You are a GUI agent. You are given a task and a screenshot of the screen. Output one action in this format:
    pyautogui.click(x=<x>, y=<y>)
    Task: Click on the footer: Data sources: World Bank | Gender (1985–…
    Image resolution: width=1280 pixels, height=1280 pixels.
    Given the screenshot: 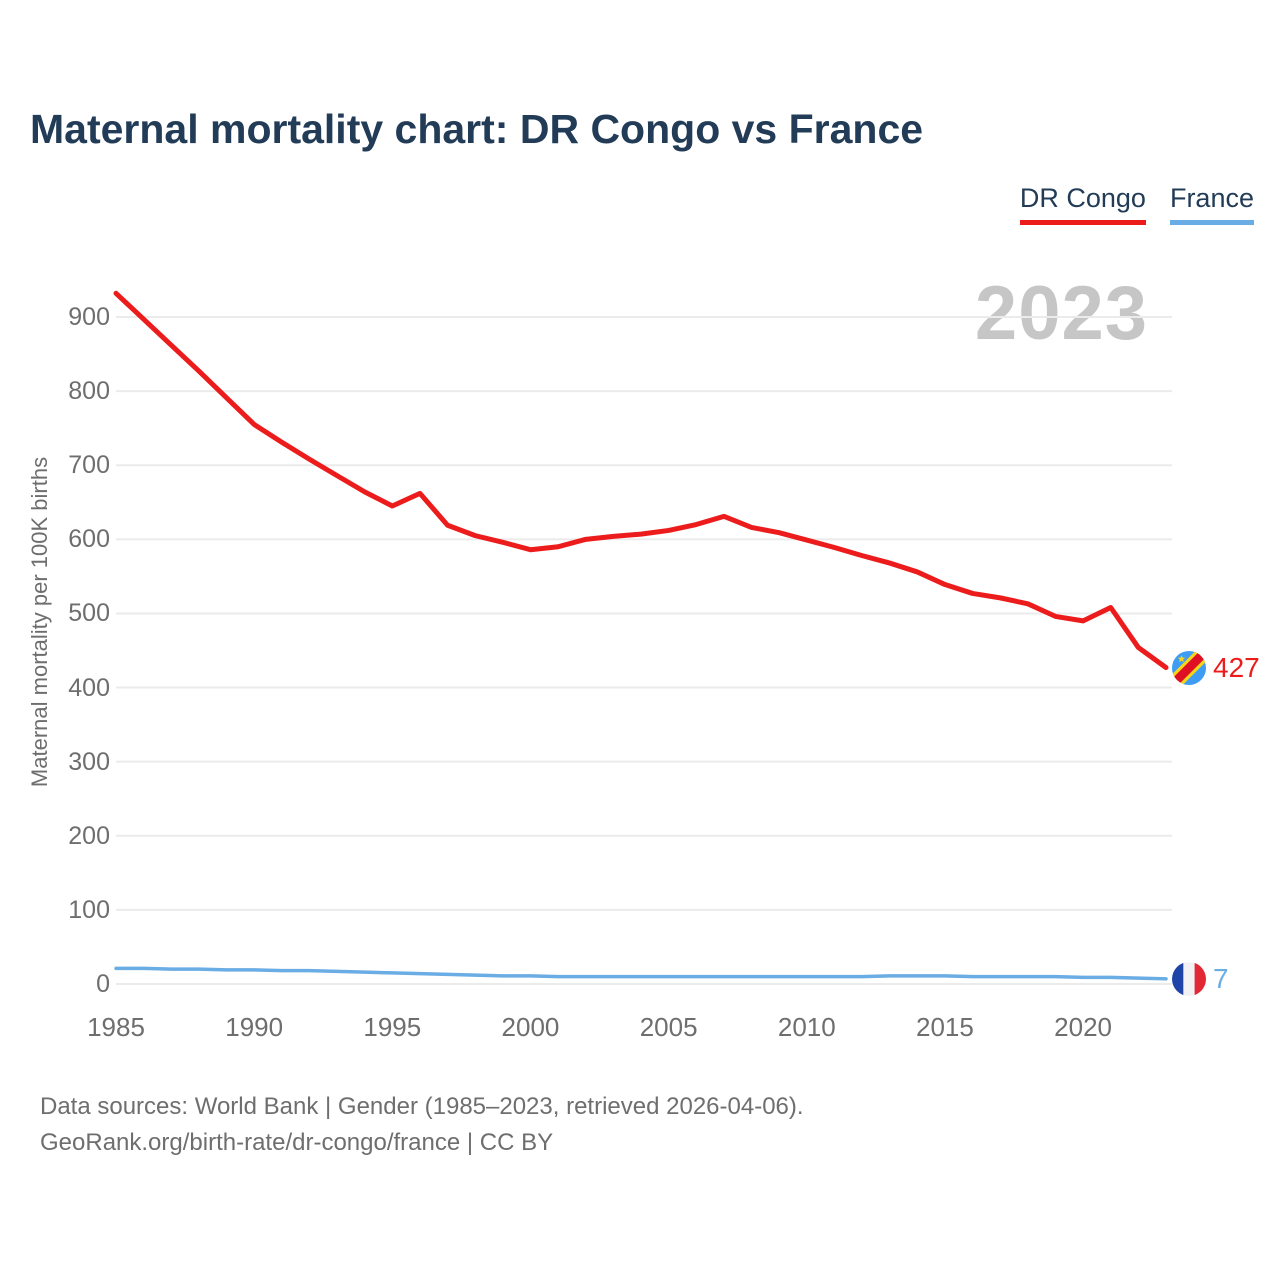 What is the action you would take?
    pyautogui.click(x=422, y=1125)
    